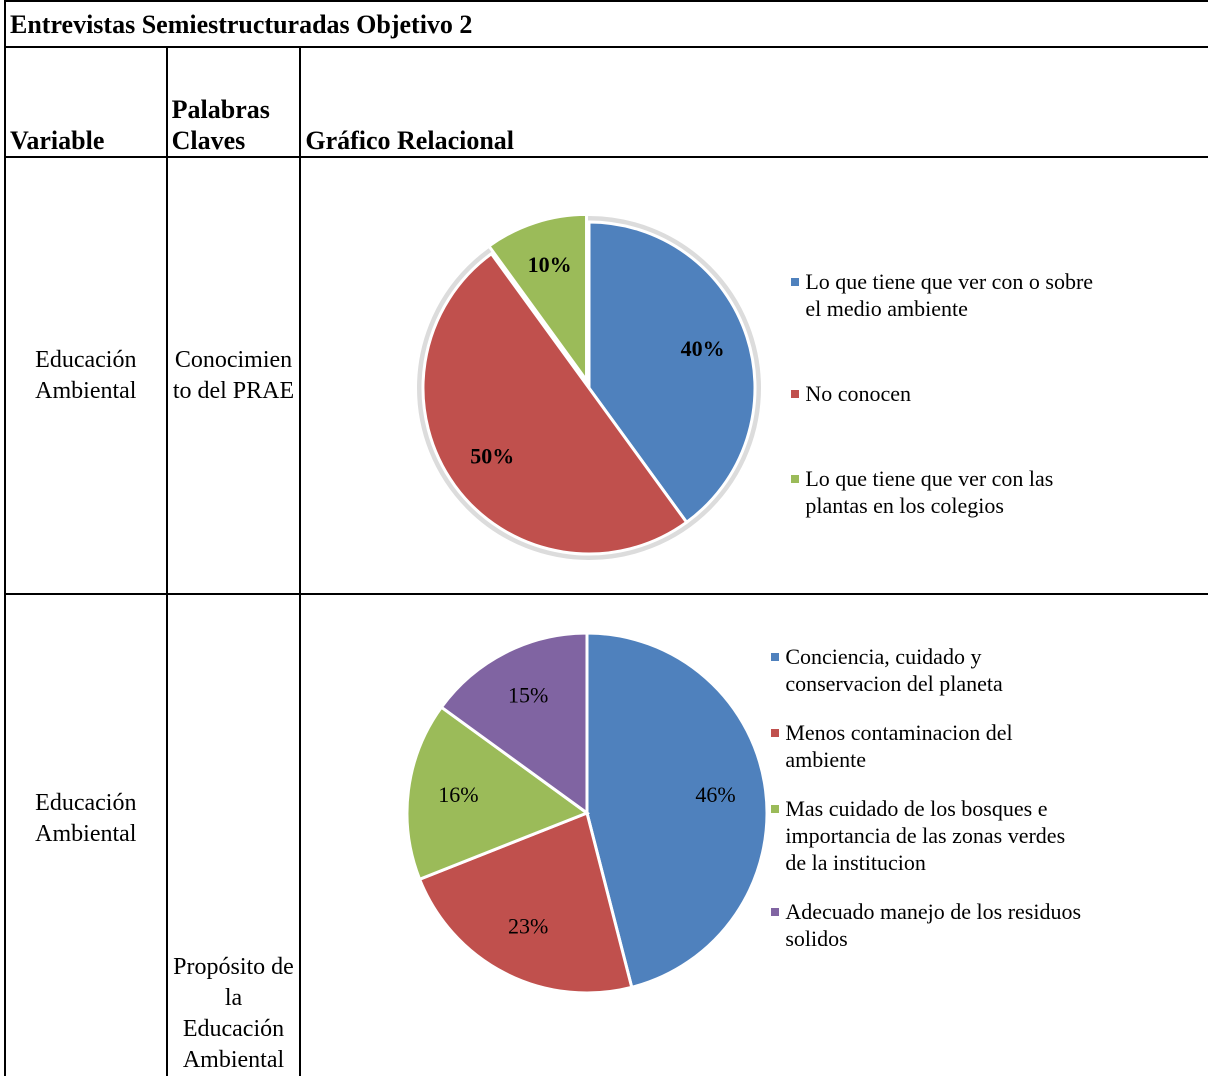 This screenshot has width=1208, height=1079. I want to click on keywords-cell: Propósito de la Educación Ambiental, so click(233, 834).